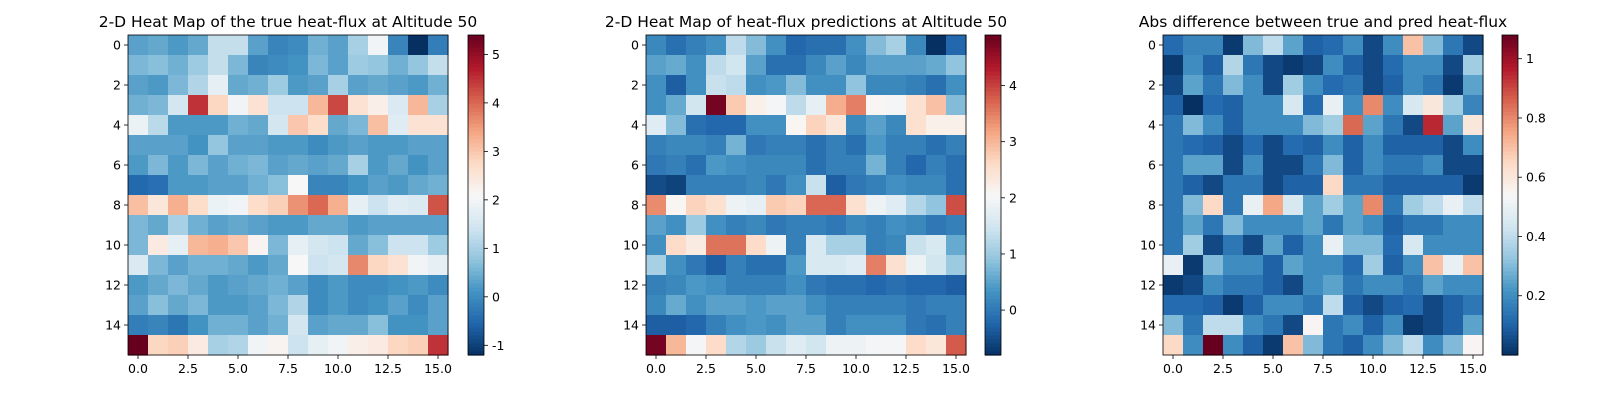 Image resolution: width=1600 pixels, height=400 pixels. I want to click on colorbar-frame, so click(1510, 195).